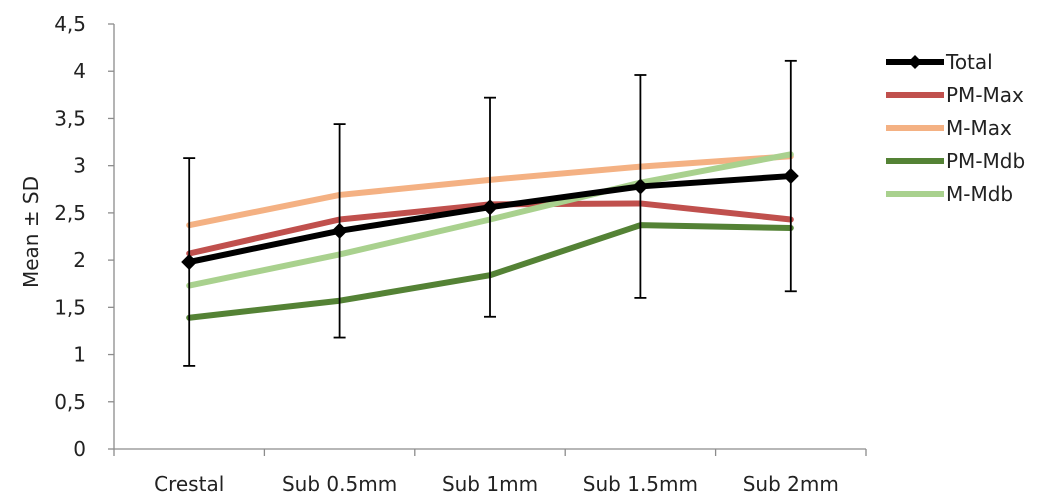  What do you see at coordinates (640, 484) in the screenshot?
I see `x-tick-label: Sub 1.5mm` at bounding box center [640, 484].